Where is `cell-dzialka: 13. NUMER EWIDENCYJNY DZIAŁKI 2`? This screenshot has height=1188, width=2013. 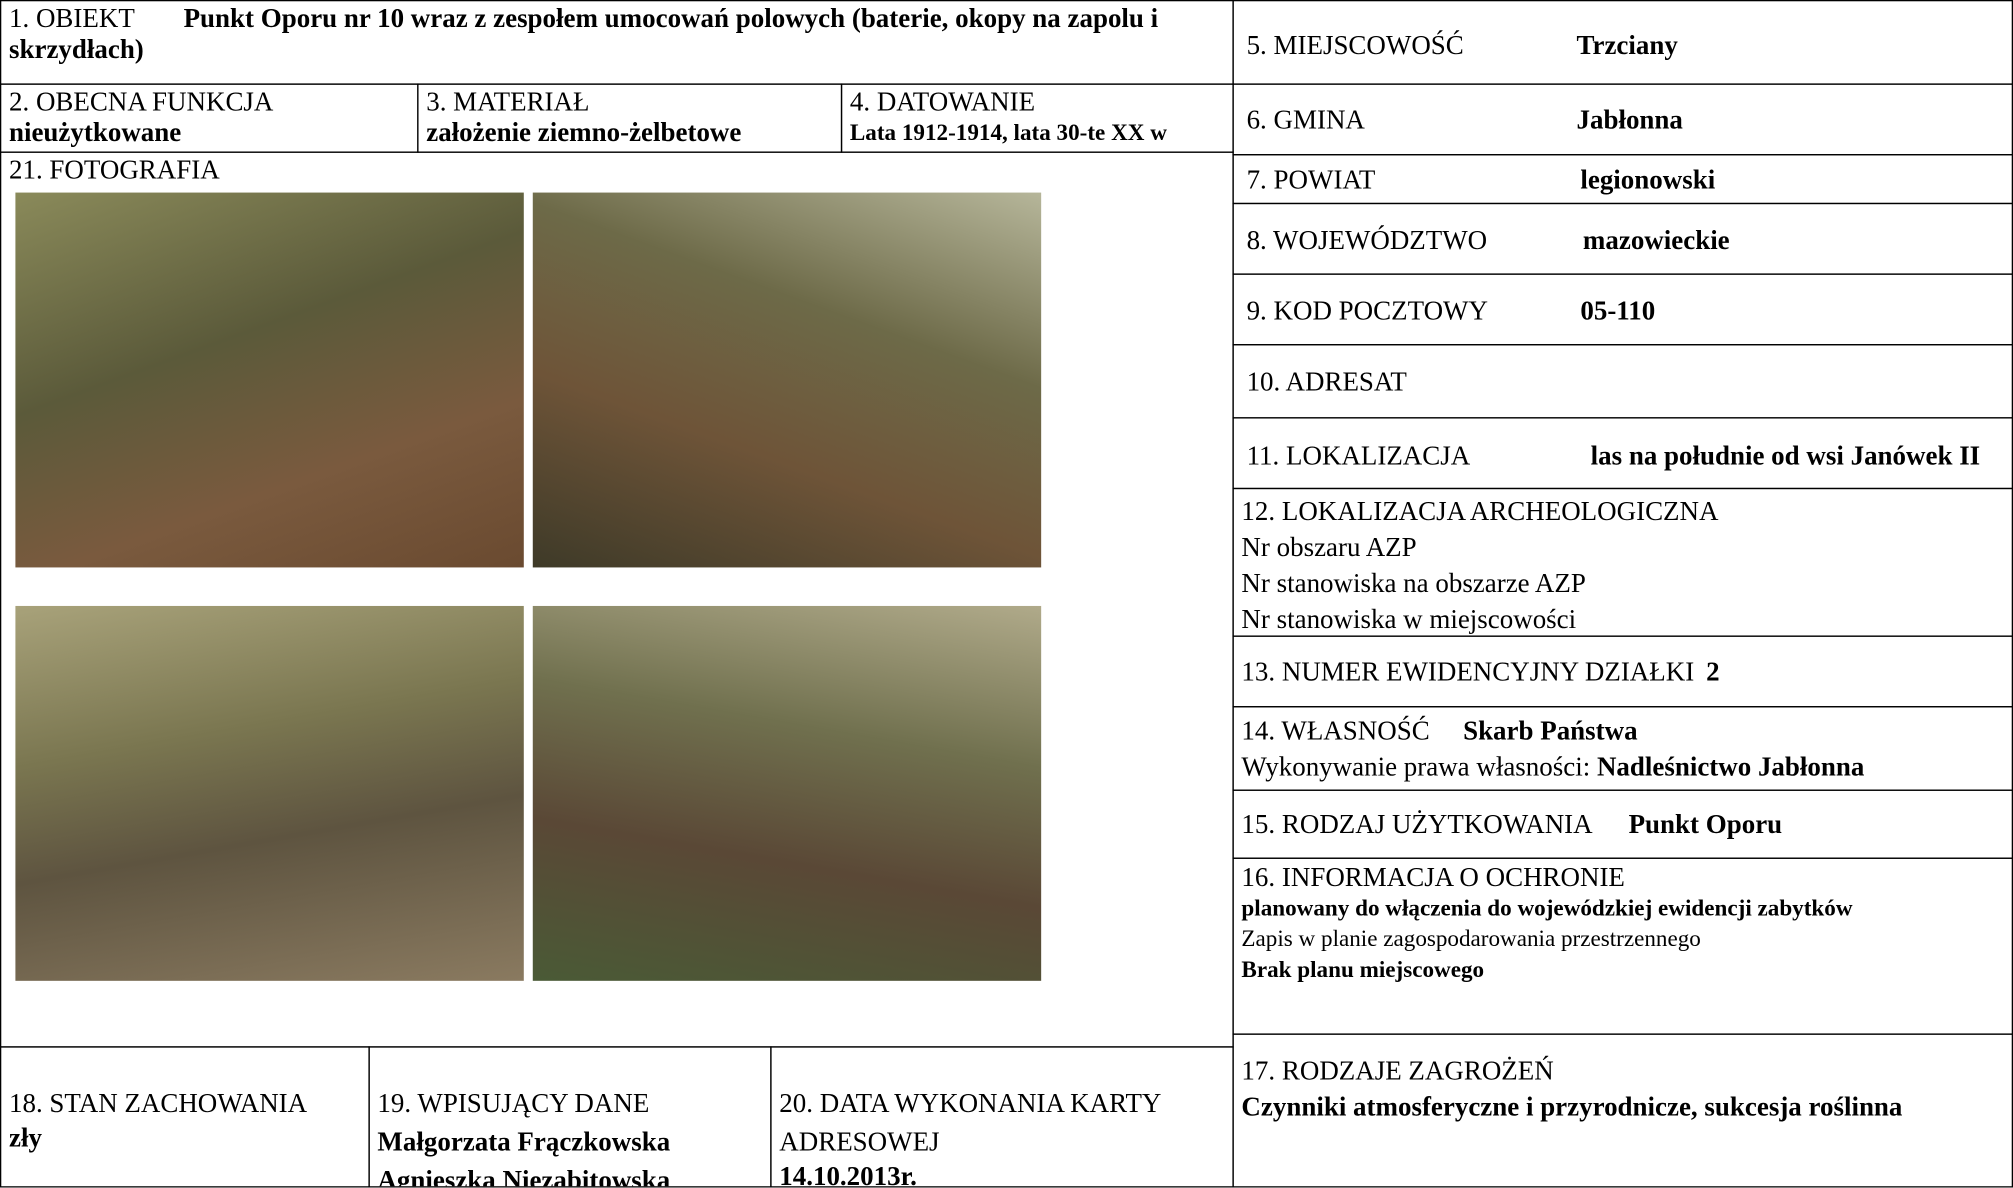 cell-dzialka: 13. NUMER EWIDENCYJNY DZIAŁKI 2 is located at coordinates (1622, 671).